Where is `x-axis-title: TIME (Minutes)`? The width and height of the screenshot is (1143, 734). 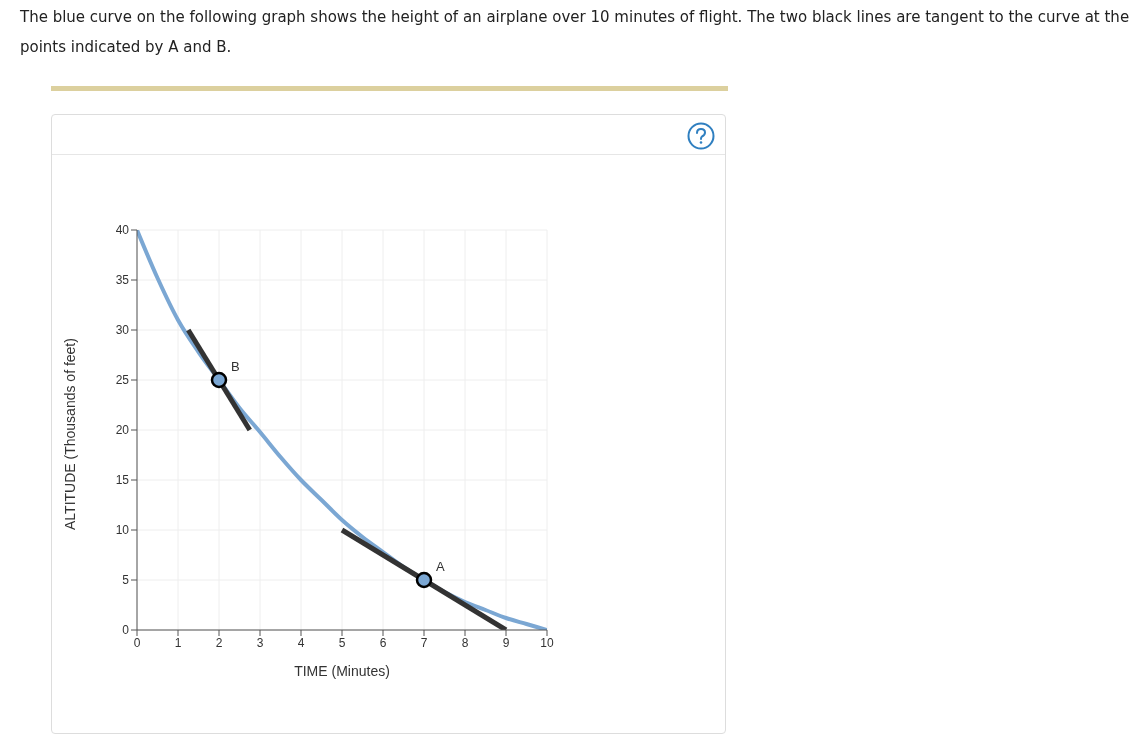 x-axis-title: TIME (Minutes) is located at coordinates (342, 671).